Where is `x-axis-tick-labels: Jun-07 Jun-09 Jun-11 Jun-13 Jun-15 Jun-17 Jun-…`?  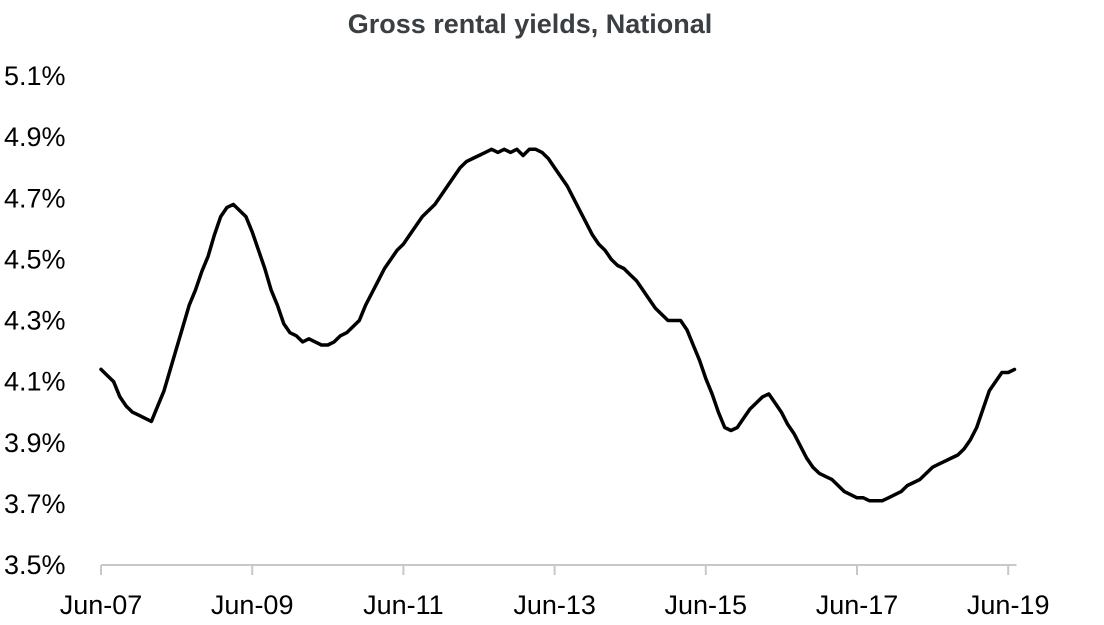
x-axis-tick-labels: Jun-07 Jun-09 Jun-11 Jun-13 Jun-15 Jun-17 Jun-… is located at coordinates (555, 605).